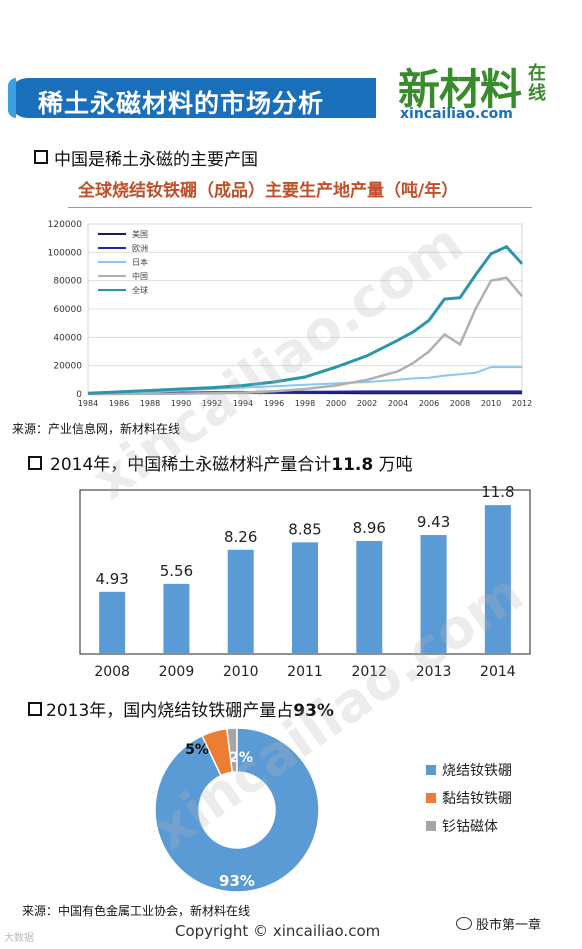 This screenshot has height=949, width=582. Describe the element at coordinates (237, 881) in the screenshot. I see `data-label: 93%` at that location.